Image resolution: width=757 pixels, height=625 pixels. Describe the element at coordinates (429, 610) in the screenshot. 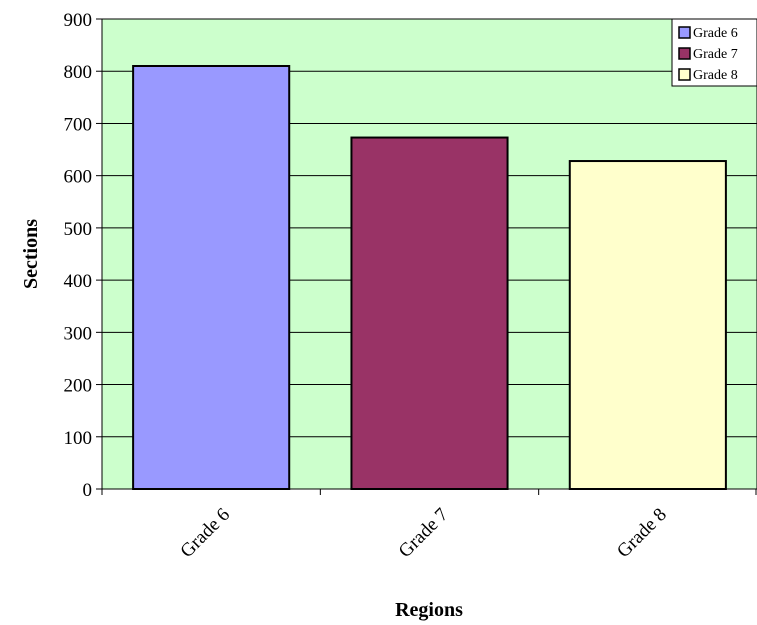

I see `x-axis-title: Regions` at that location.